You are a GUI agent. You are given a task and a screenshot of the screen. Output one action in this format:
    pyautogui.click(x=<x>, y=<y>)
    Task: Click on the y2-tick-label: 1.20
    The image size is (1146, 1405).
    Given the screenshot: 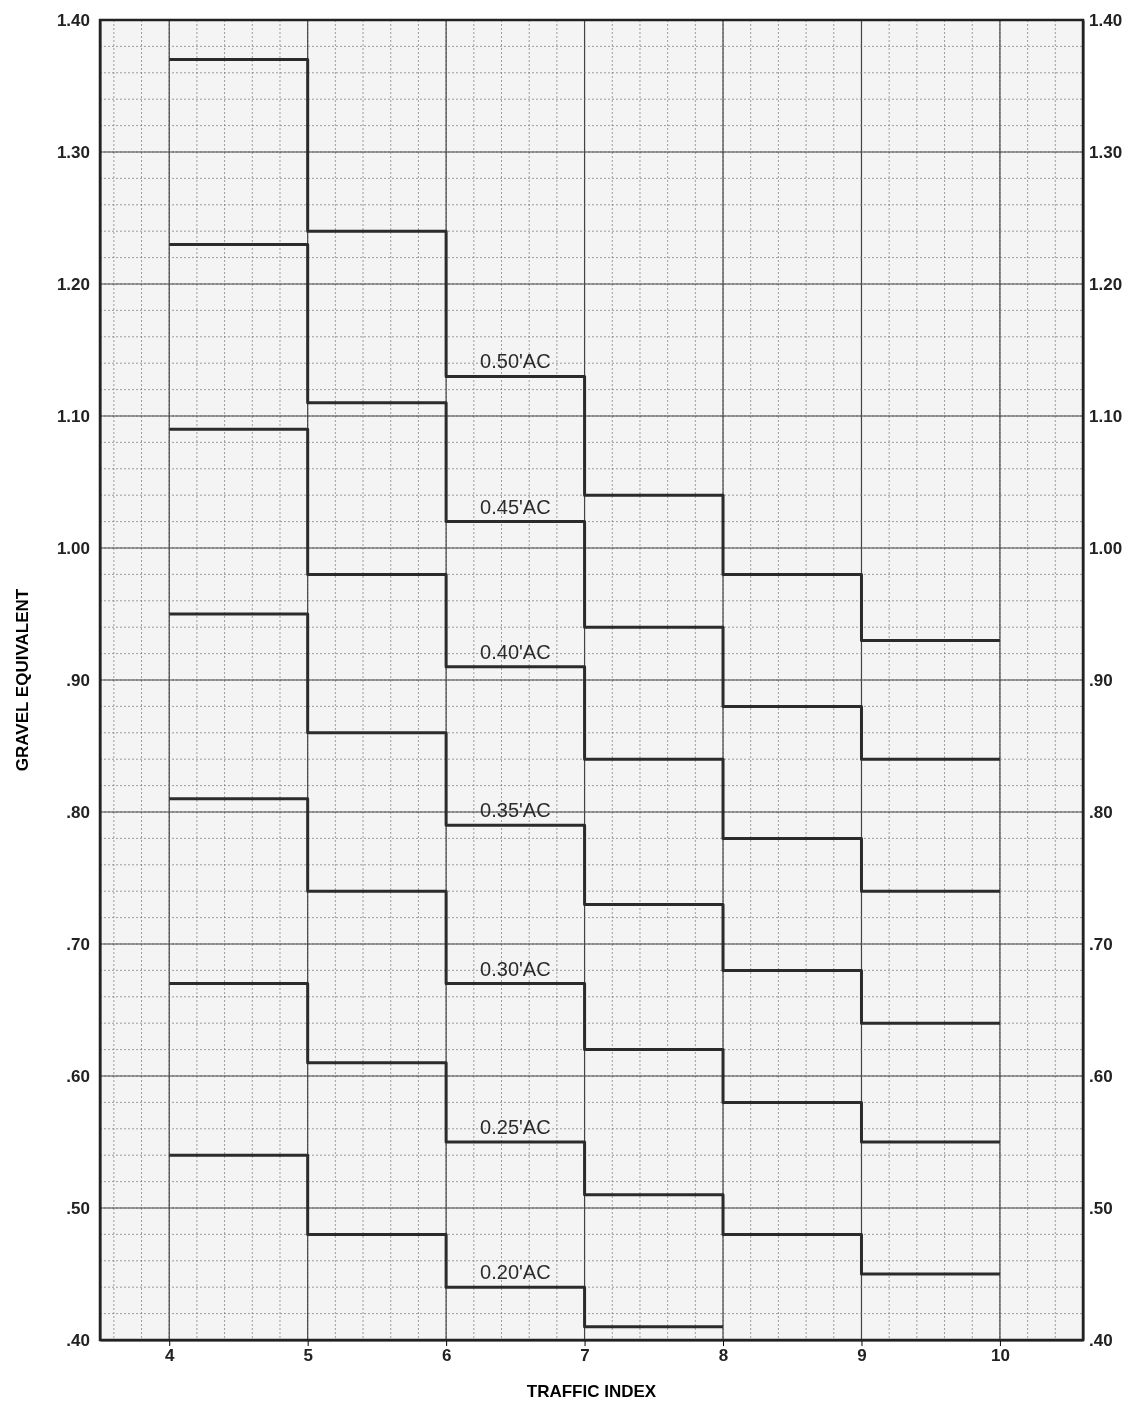 What is the action you would take?
    pyautogui.click(x=1106, y=284)
    